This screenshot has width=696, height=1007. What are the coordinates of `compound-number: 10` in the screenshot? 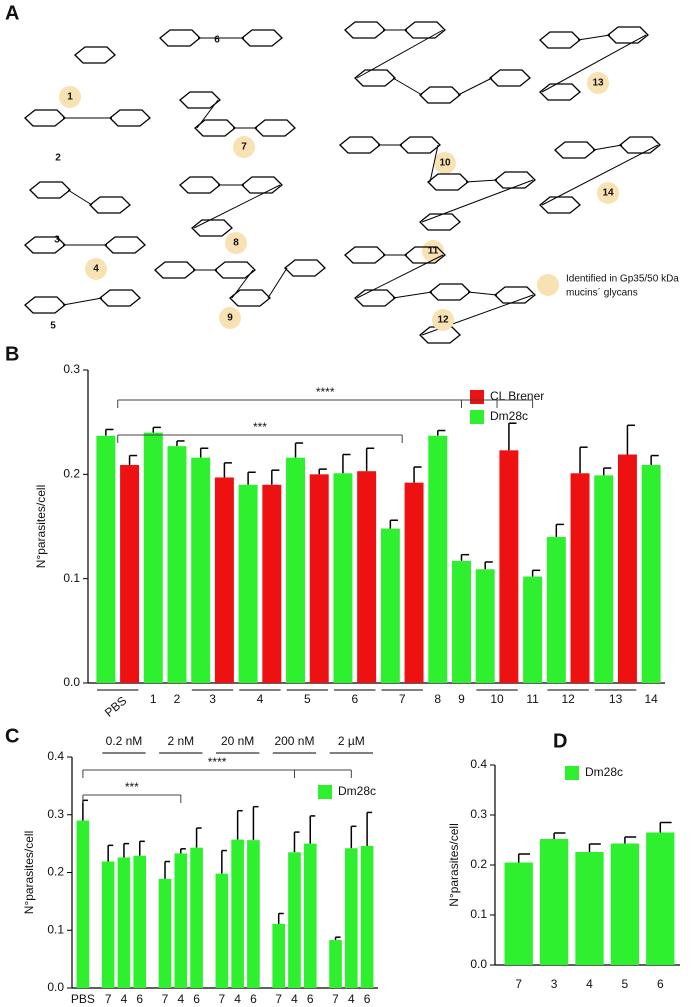 It's located at (445, 163).